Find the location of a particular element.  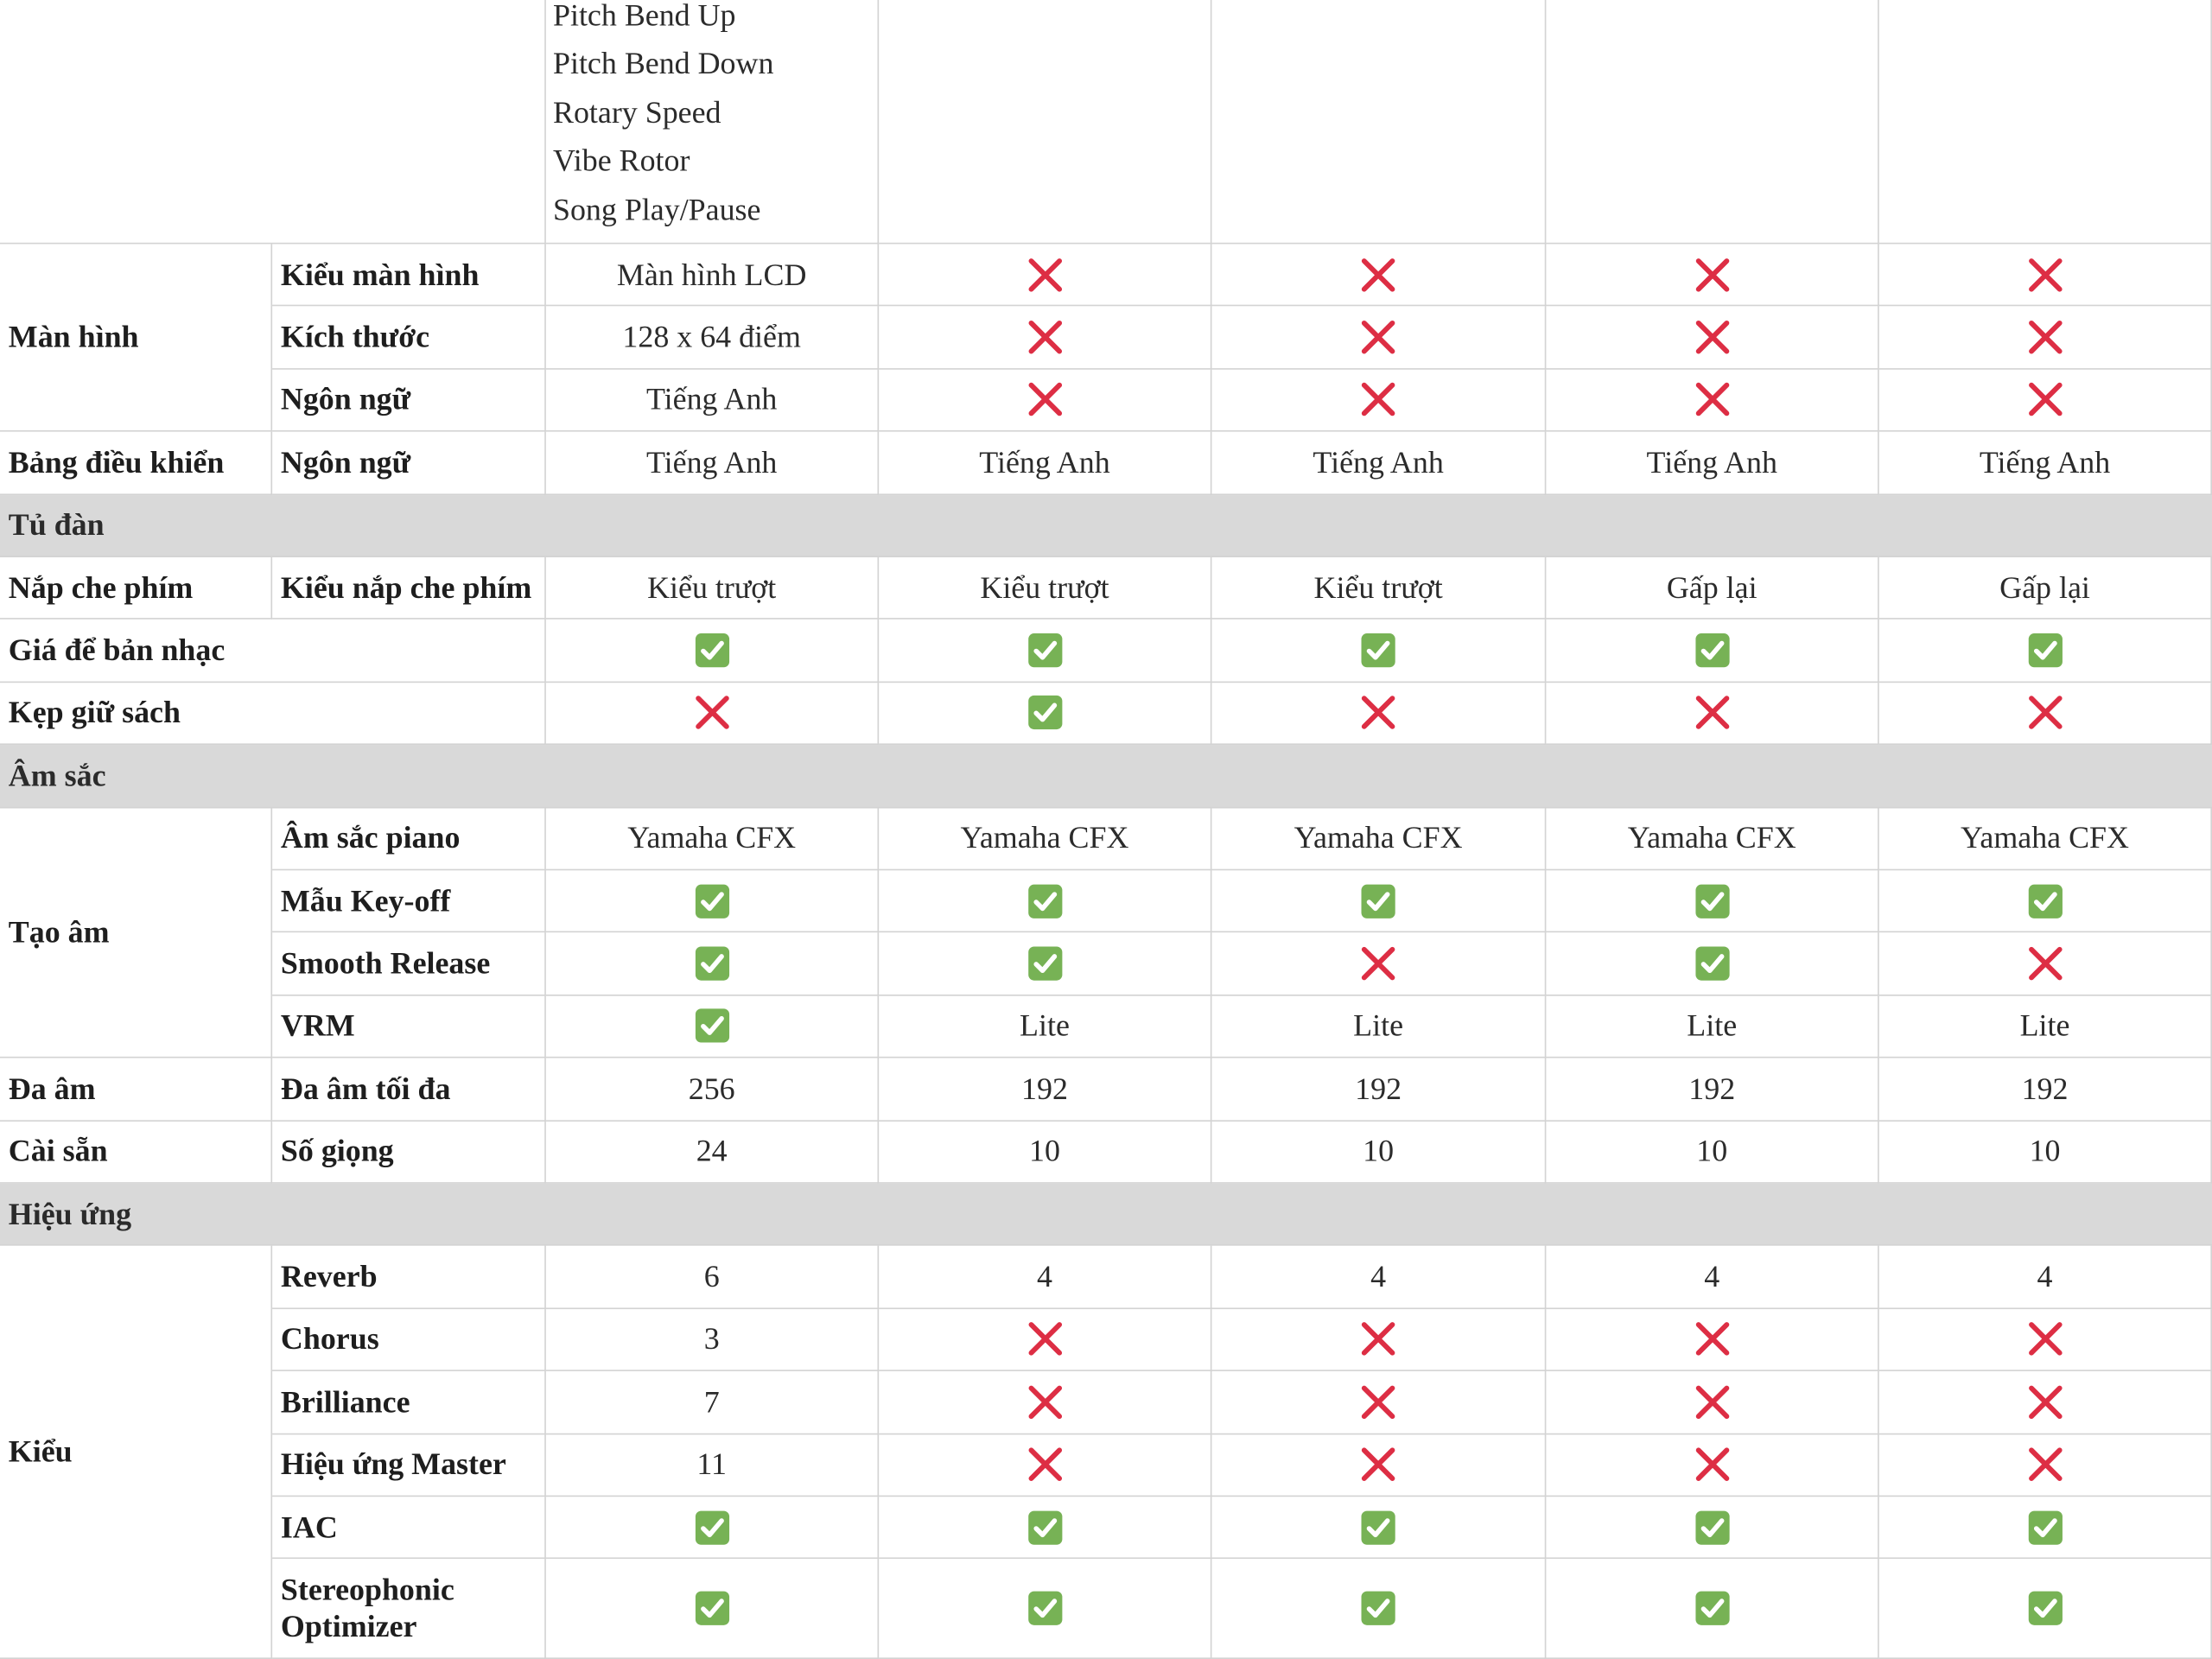

value-text: 10 is located at coordinates (1712, 1151).